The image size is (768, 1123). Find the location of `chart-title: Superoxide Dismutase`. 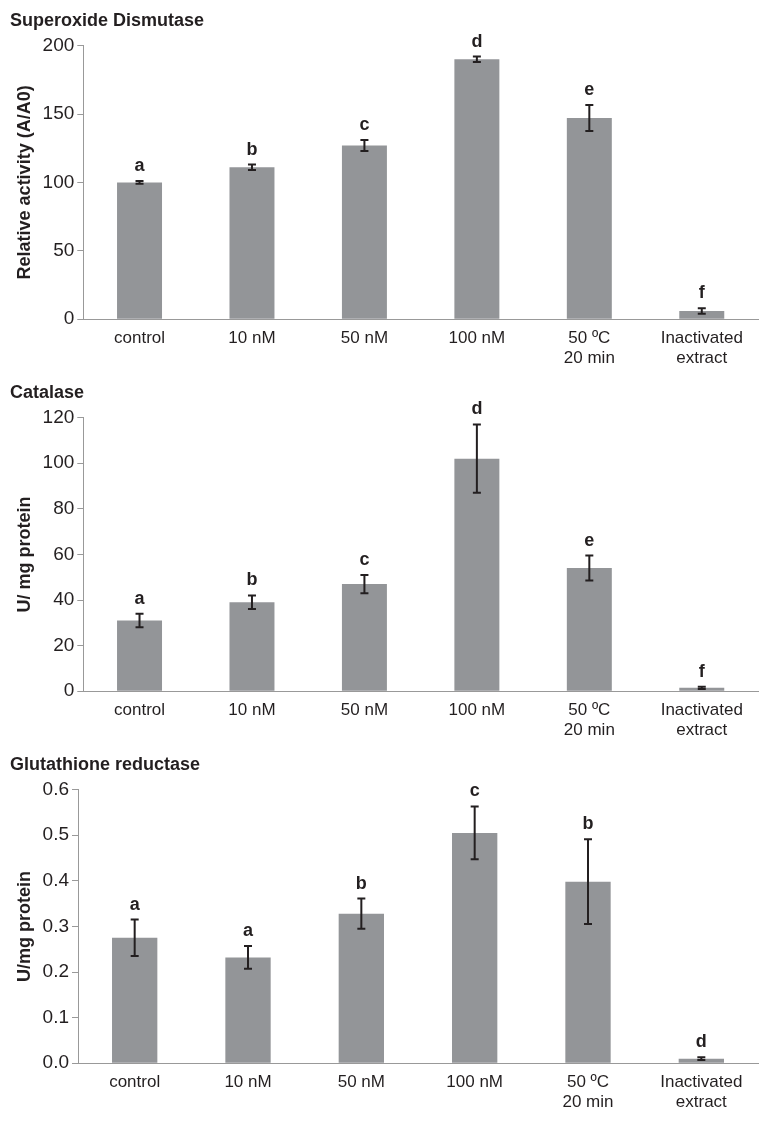

chart-title: Superoxide Dismutase is located at coordinates (107, 19).